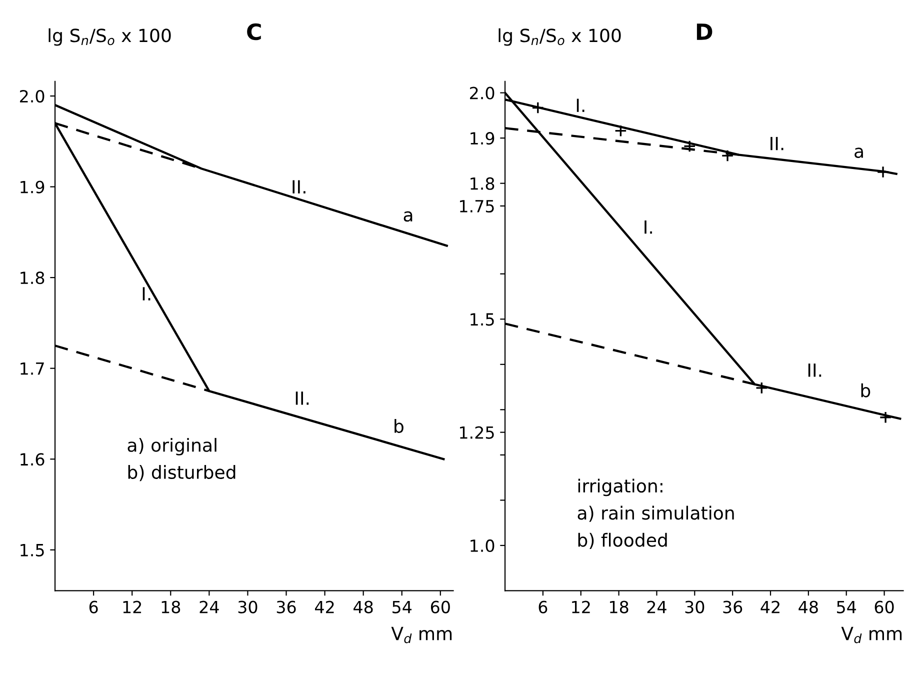  Describe the element at coordinates (656, 513) in the screenshot. I see `annotation: irrigation: a) rain simulation b) flooded` at that location.